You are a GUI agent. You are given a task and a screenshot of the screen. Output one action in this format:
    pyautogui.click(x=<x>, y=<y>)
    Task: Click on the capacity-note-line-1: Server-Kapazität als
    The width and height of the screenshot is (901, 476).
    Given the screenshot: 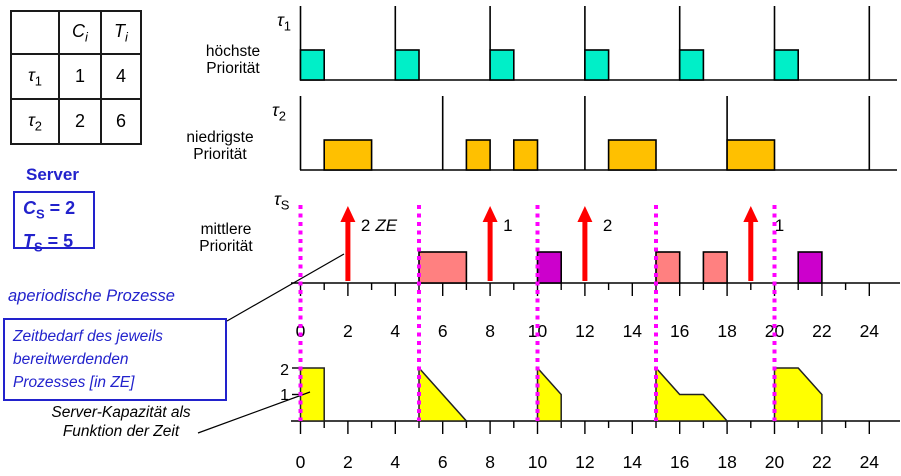 What is the action you would take?
    pyautogui.click(x=121, y=412)
    